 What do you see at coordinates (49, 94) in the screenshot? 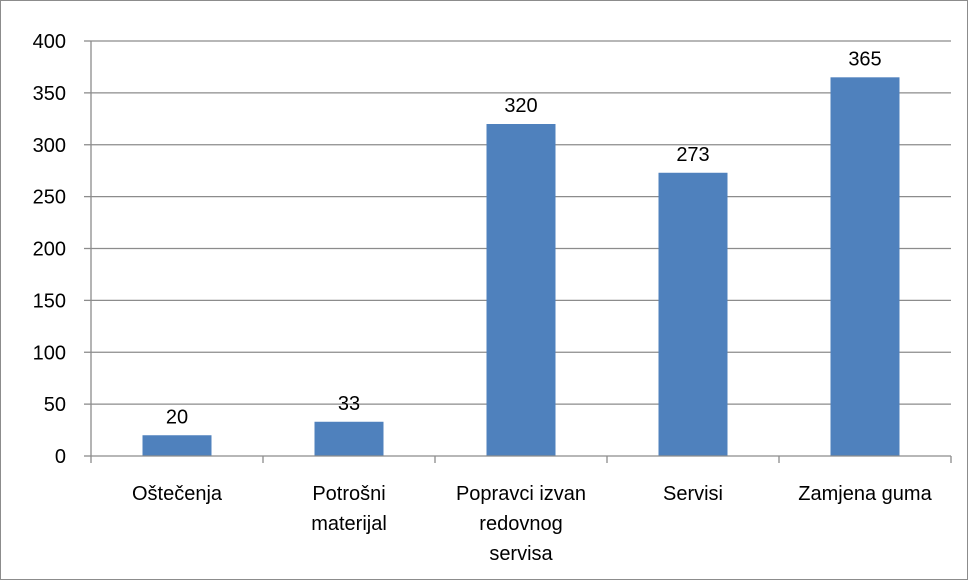
I see `y-tick-label: 350` at bounding box center [49, 94].